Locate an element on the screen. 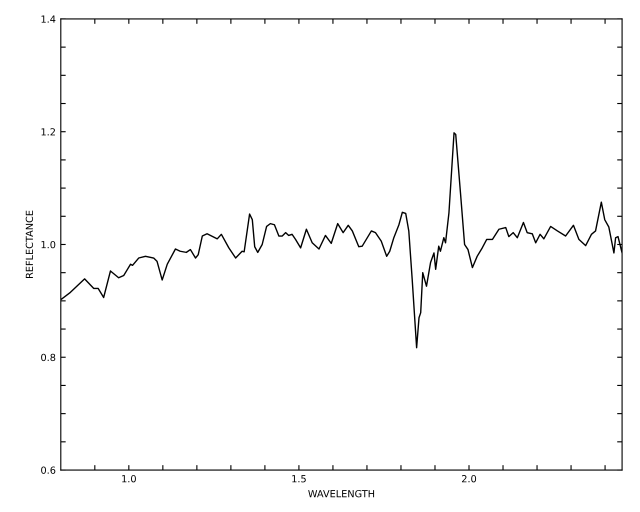 The height and width of the screenshot is (512, 640). y-tick-label: 1.4 is located at coordinates (49, 19).